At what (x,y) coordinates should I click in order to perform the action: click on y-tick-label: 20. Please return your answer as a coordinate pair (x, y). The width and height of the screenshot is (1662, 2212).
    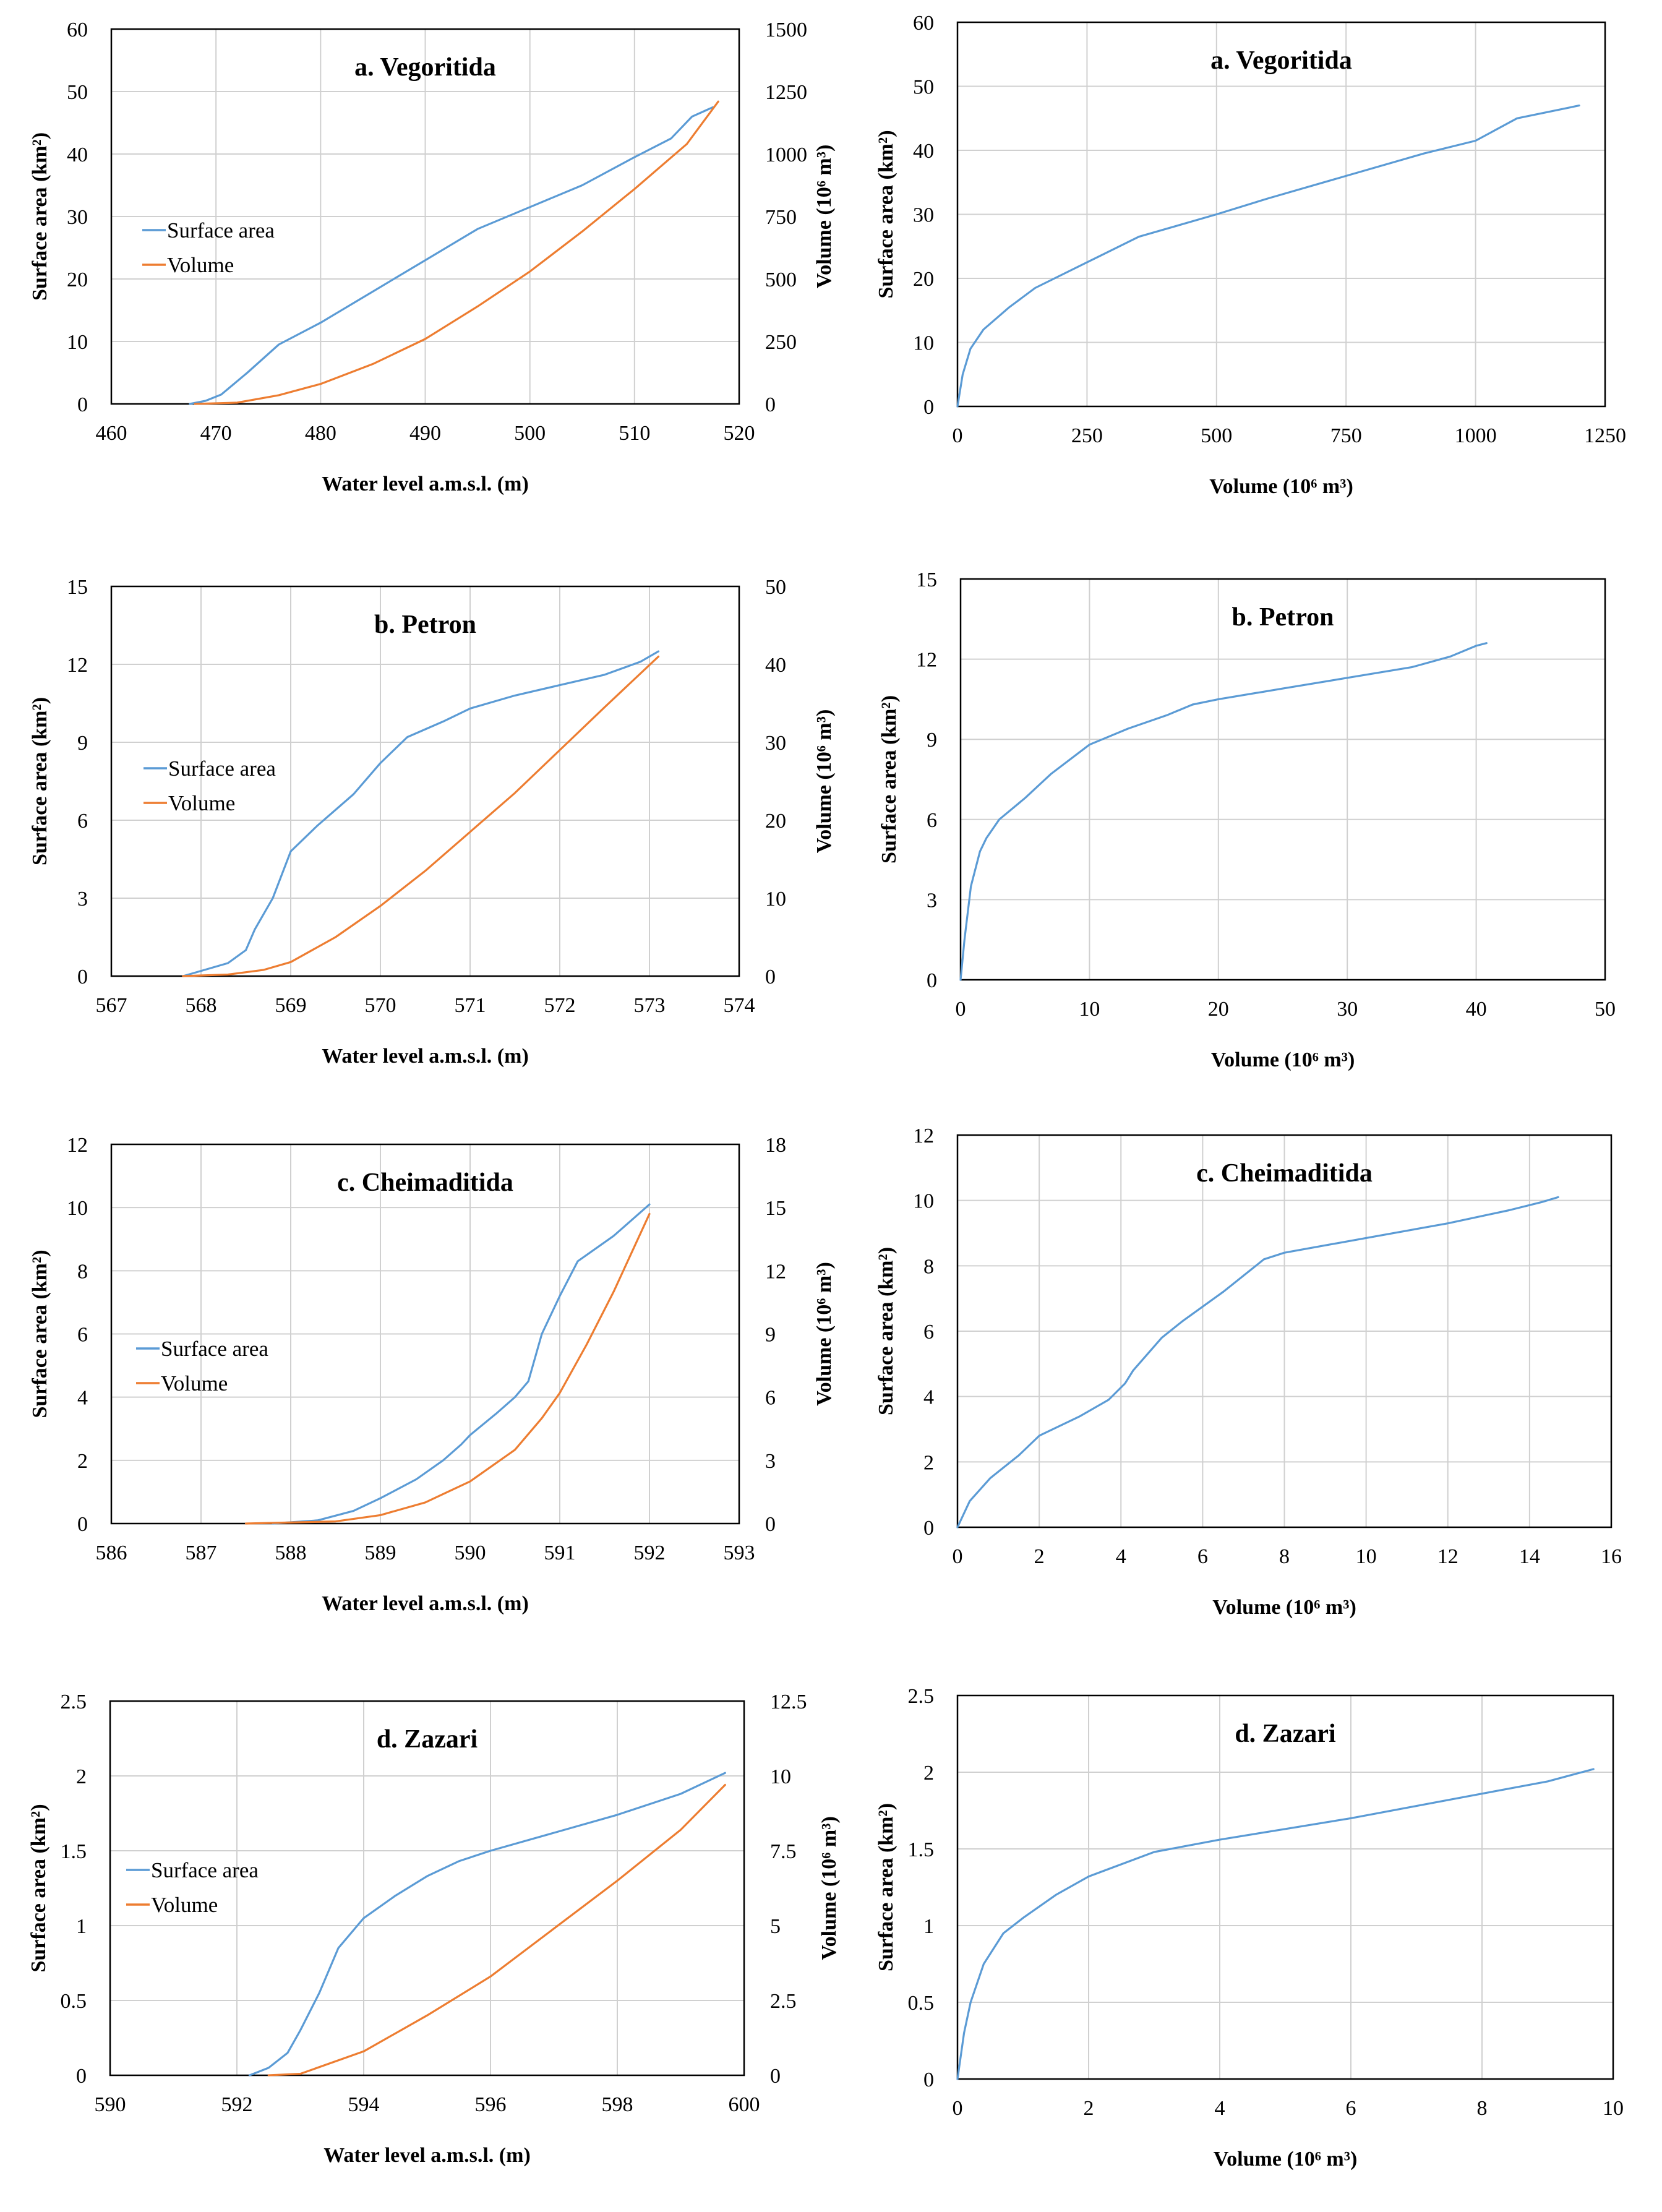
    Looking at the image, I should click on (77, 279).